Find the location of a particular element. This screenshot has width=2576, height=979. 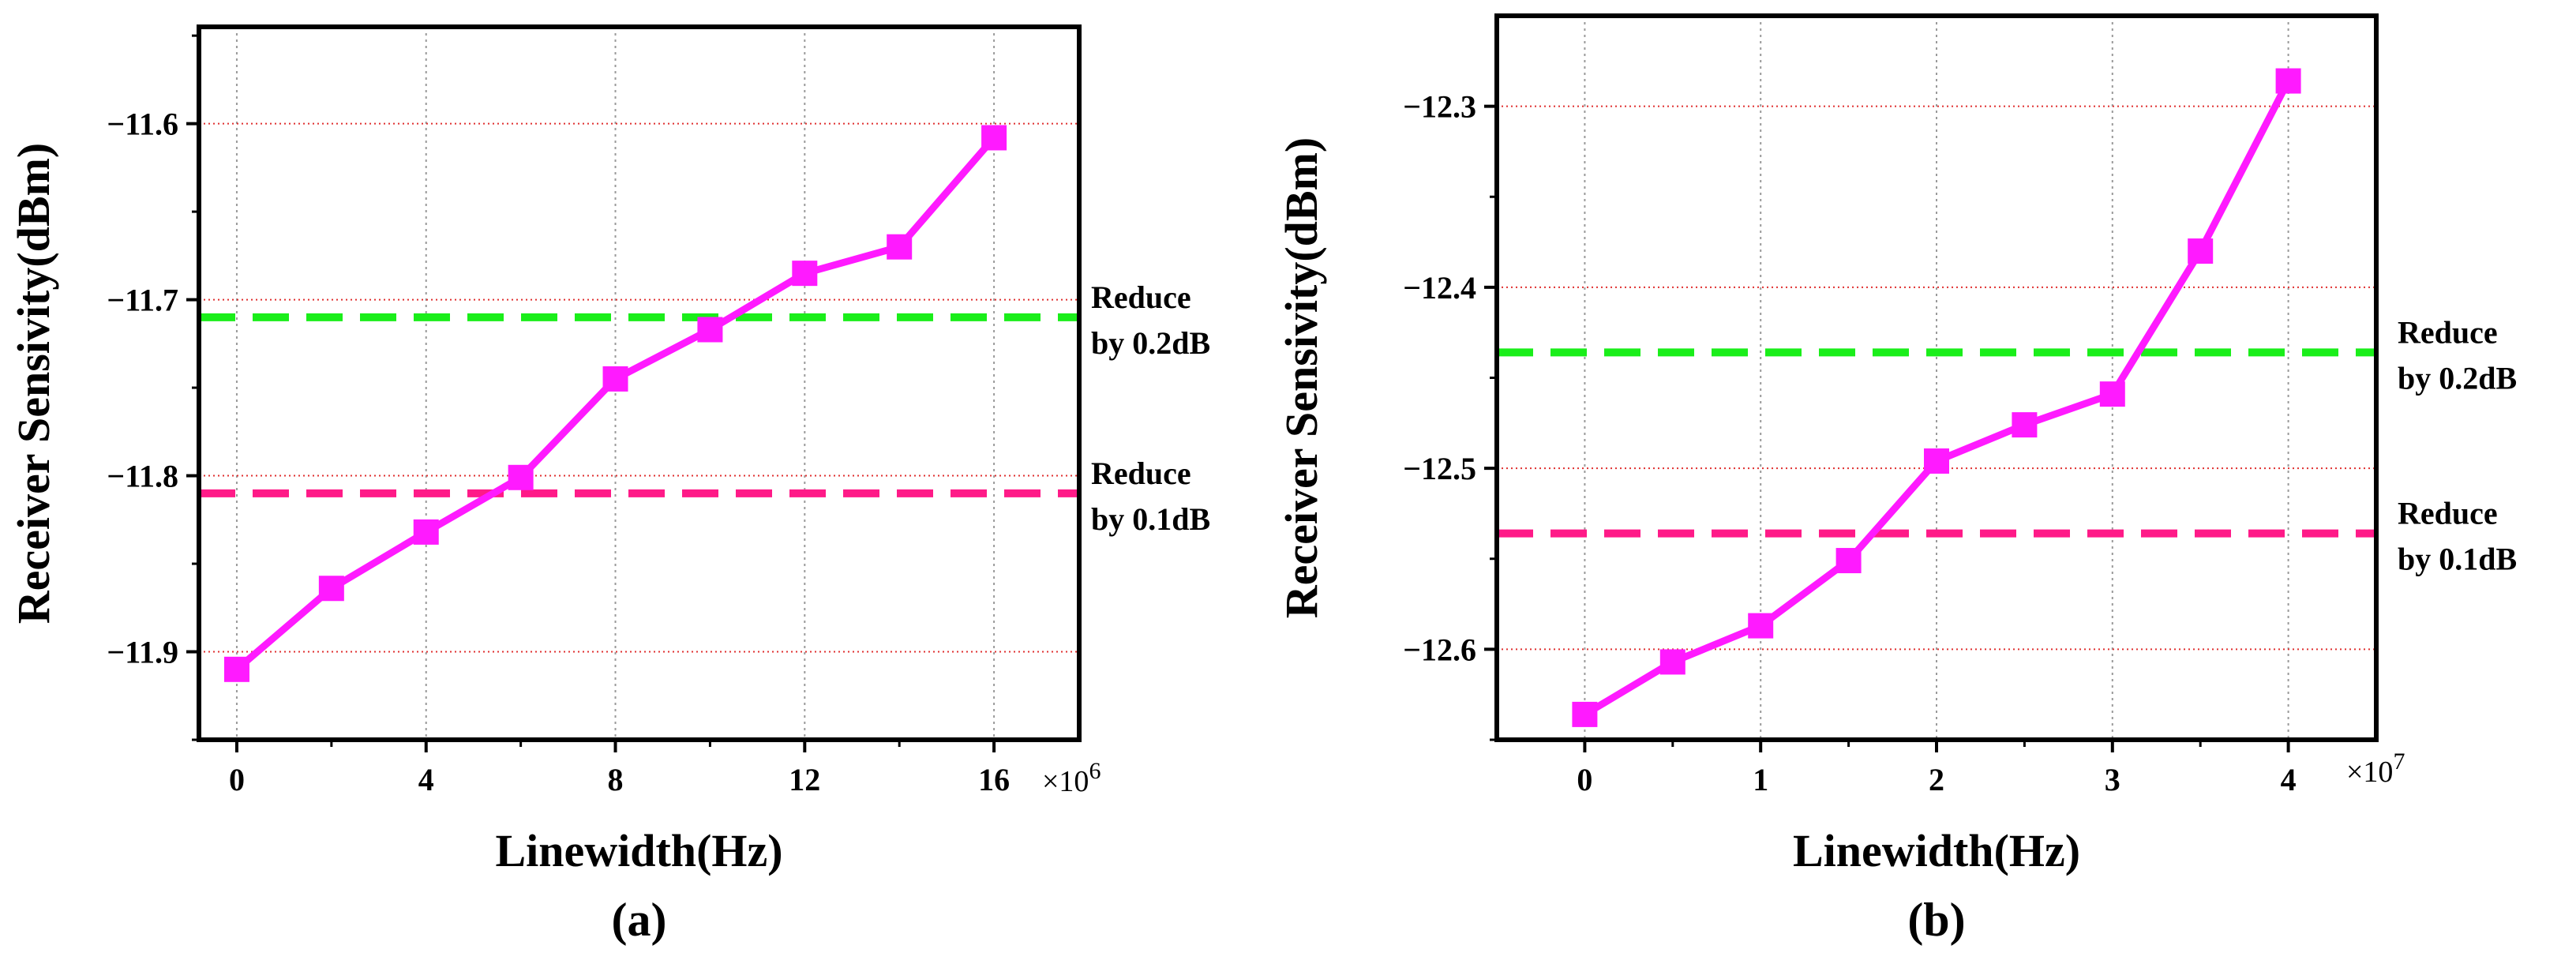

x-axis-multiplier: ×10⁷ is located at coordinates (2375, 769).